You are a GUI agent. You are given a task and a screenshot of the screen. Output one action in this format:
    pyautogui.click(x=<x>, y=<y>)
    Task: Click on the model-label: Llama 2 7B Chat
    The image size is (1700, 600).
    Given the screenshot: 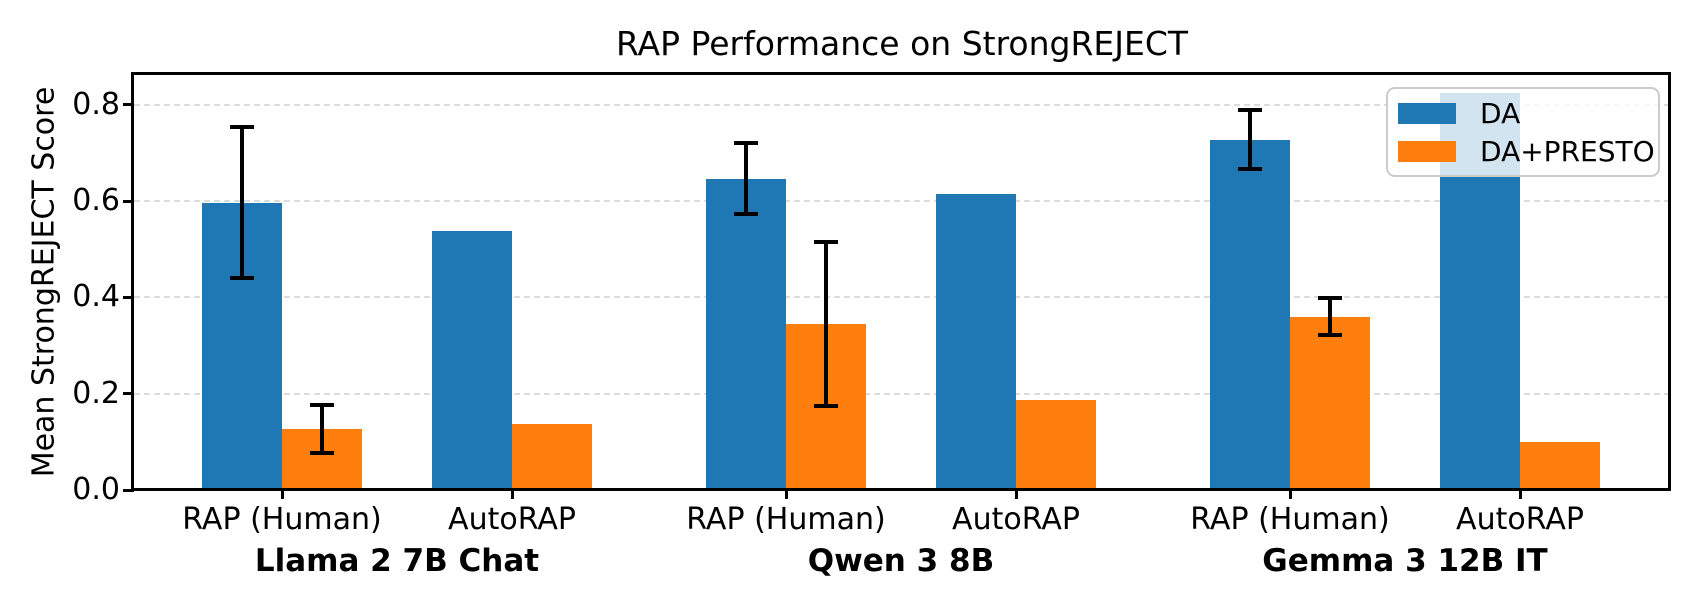 What is the action you would take?
    pyautogui.click(x=397, y=561)
    